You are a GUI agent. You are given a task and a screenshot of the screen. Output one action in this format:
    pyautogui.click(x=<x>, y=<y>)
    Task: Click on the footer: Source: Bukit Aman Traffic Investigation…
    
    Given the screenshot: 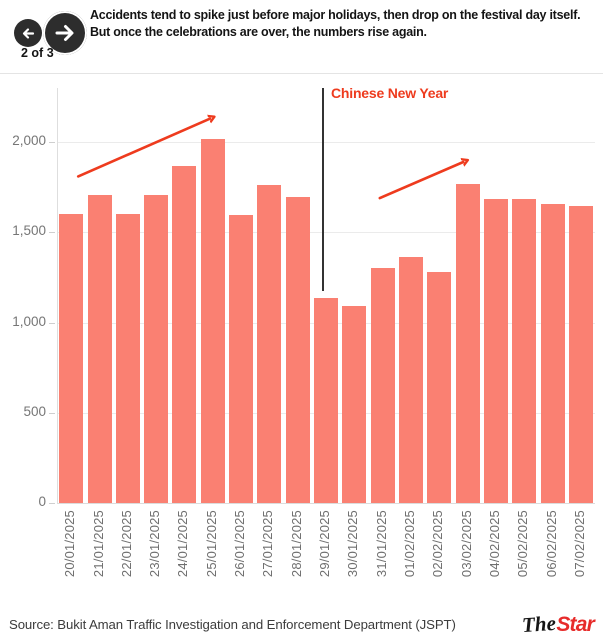 What is the action you would take?
    pyautogui.click(x=301, y=624)
    